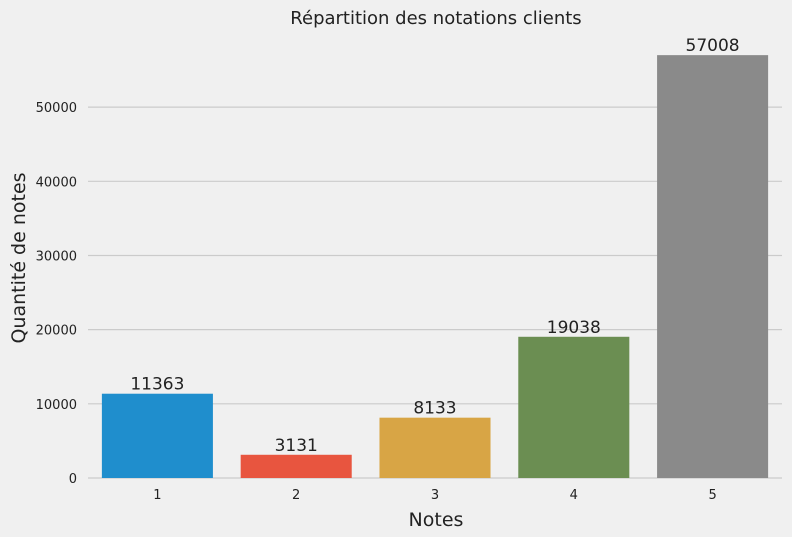 Image resolution: width=792 pixels, height=537 pixels. I want to click on y-axis-ticks: 0 10000 20000 30000 40000 50000, so click(56, 294).